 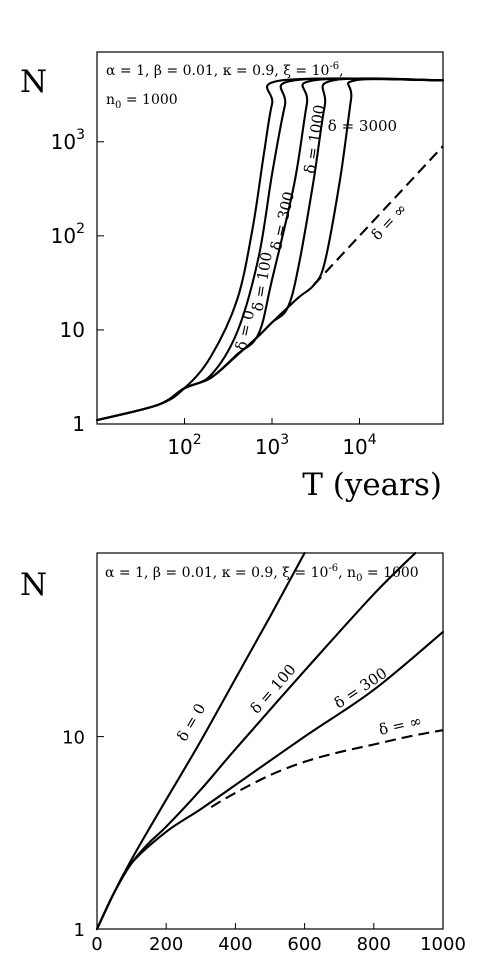 I want to click on y-axis-label-bottom: N, so click(x=33, y=585).